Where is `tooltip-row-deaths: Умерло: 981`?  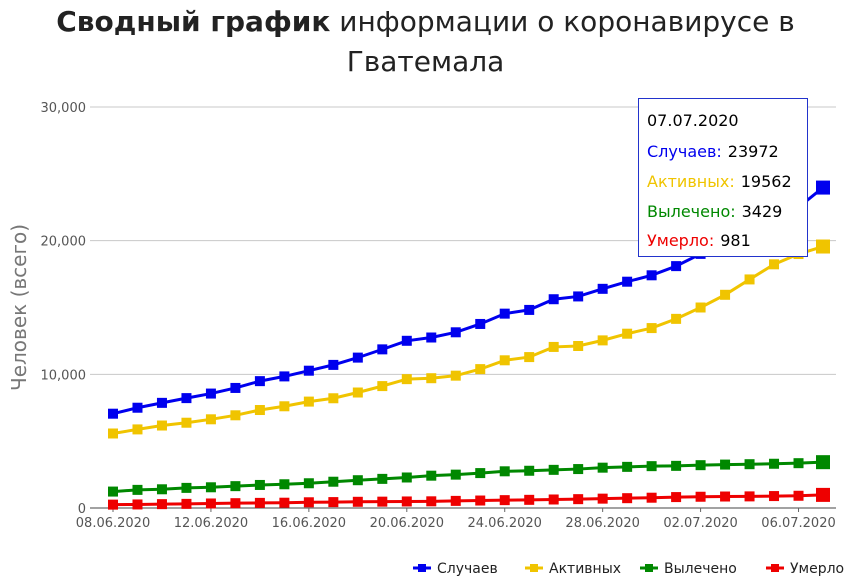 tooltip-row-deaths: Умерло: 981 is located at coordinates (699, 240).